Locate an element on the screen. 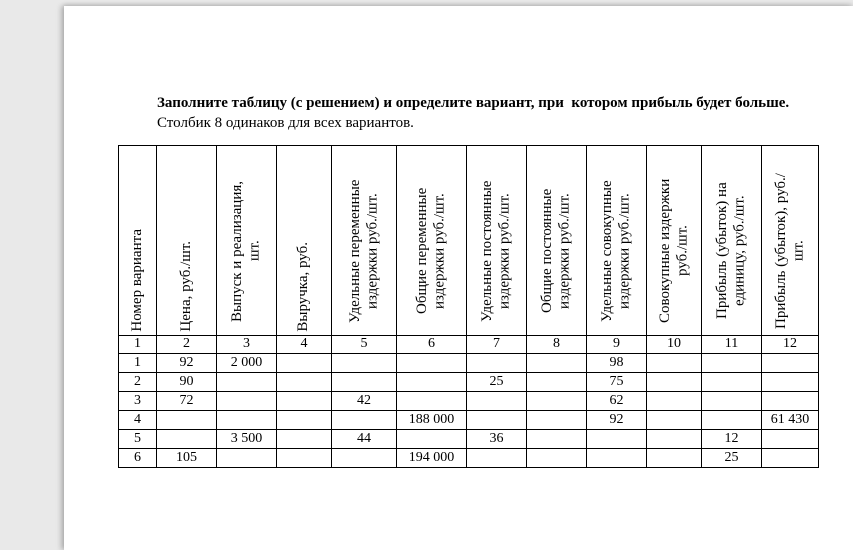 This screenshot has width=853, height=550. column-header-8: Общие постоянные издержки руб./шт. is located at coordinates (556, 240).